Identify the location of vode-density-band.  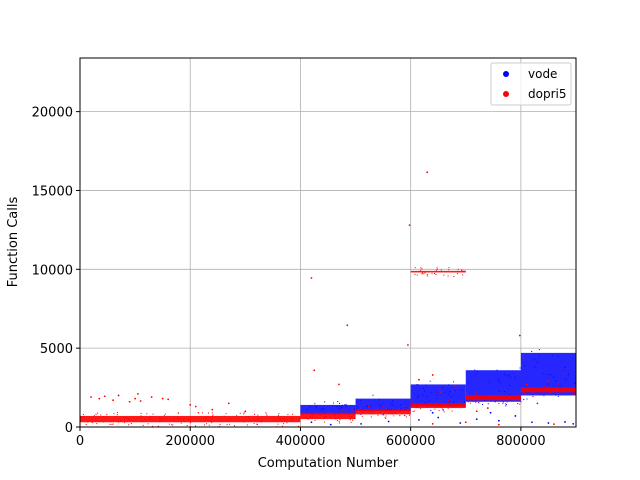
(383, 405).